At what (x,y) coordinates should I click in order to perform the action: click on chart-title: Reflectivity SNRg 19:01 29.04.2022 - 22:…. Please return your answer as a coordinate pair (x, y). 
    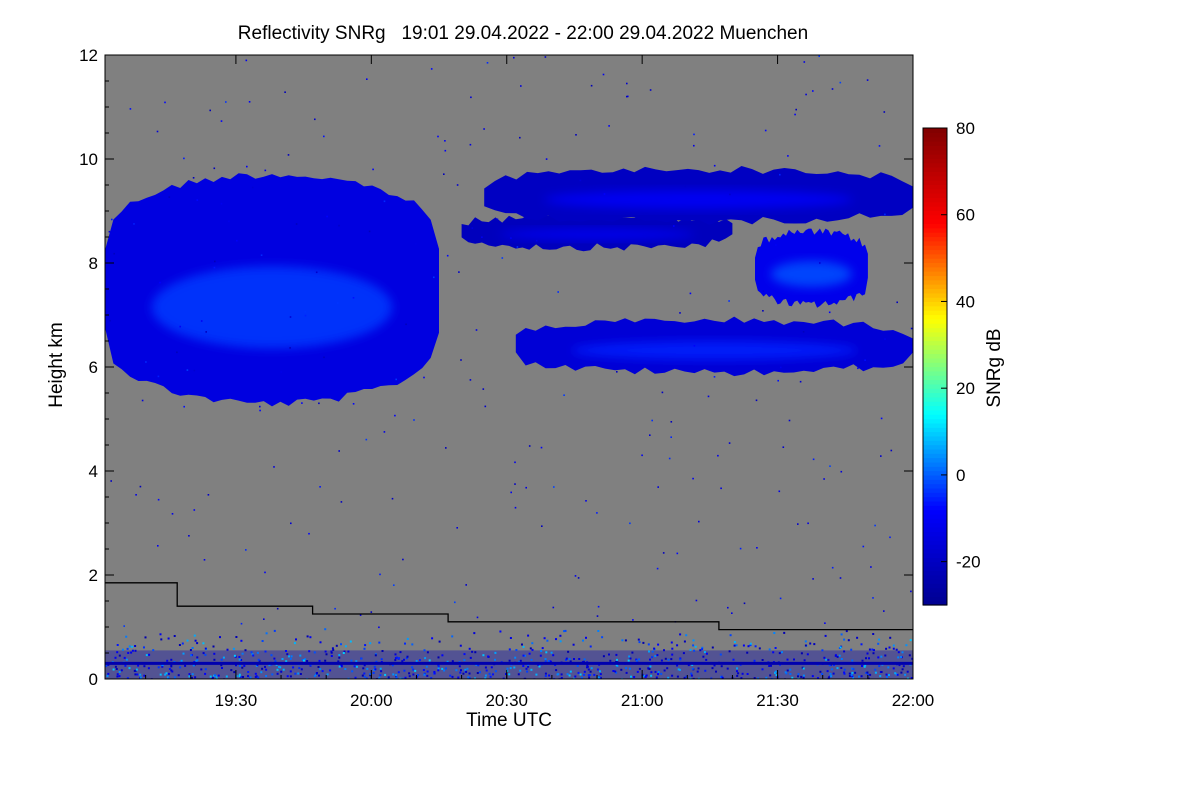
    Looking at the image, I should click on (523, 33).